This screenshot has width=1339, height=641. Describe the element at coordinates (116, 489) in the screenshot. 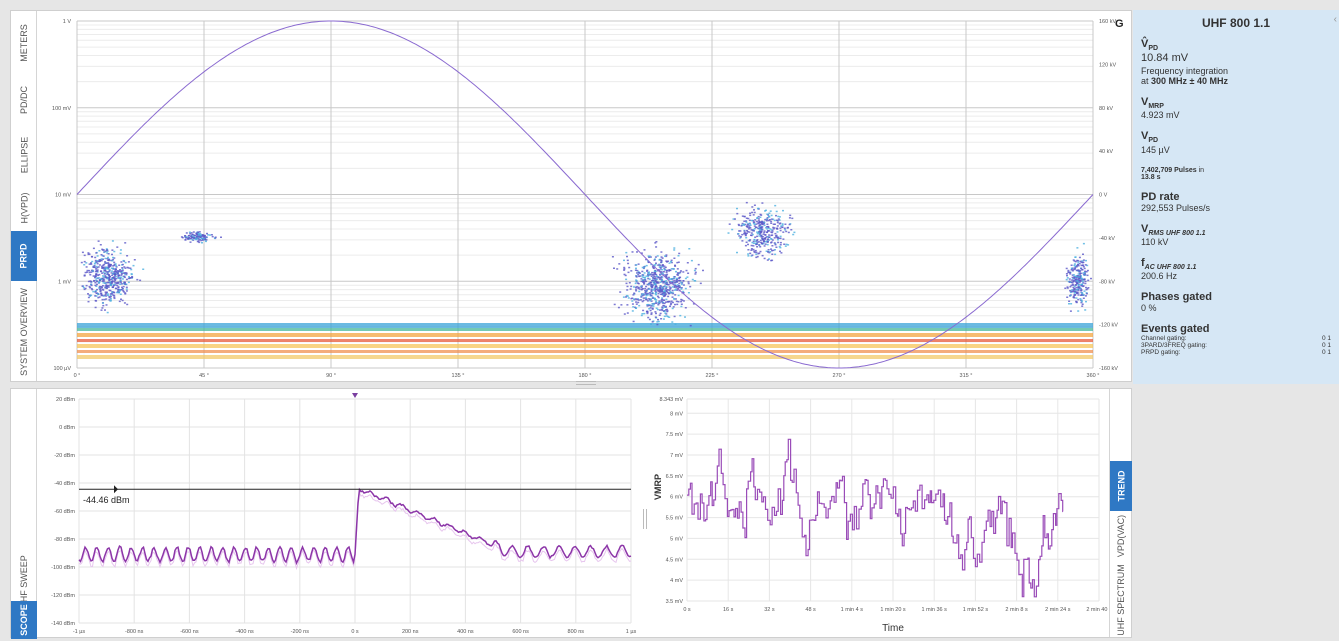

I see `threshold-arrow-icon` at that location.